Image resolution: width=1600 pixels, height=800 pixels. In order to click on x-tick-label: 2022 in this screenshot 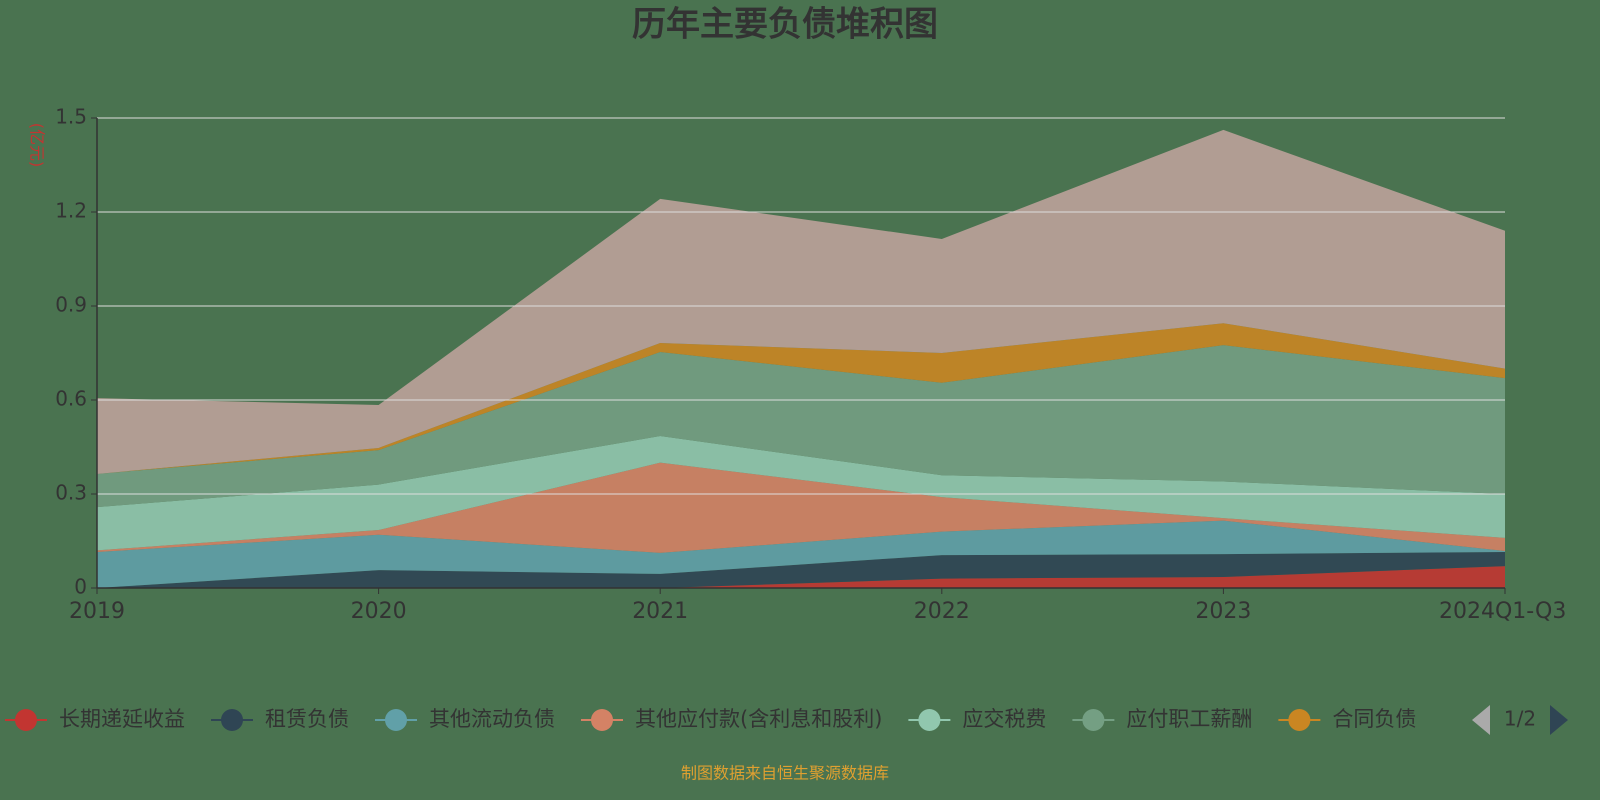, I will do `click(942, 611)`.